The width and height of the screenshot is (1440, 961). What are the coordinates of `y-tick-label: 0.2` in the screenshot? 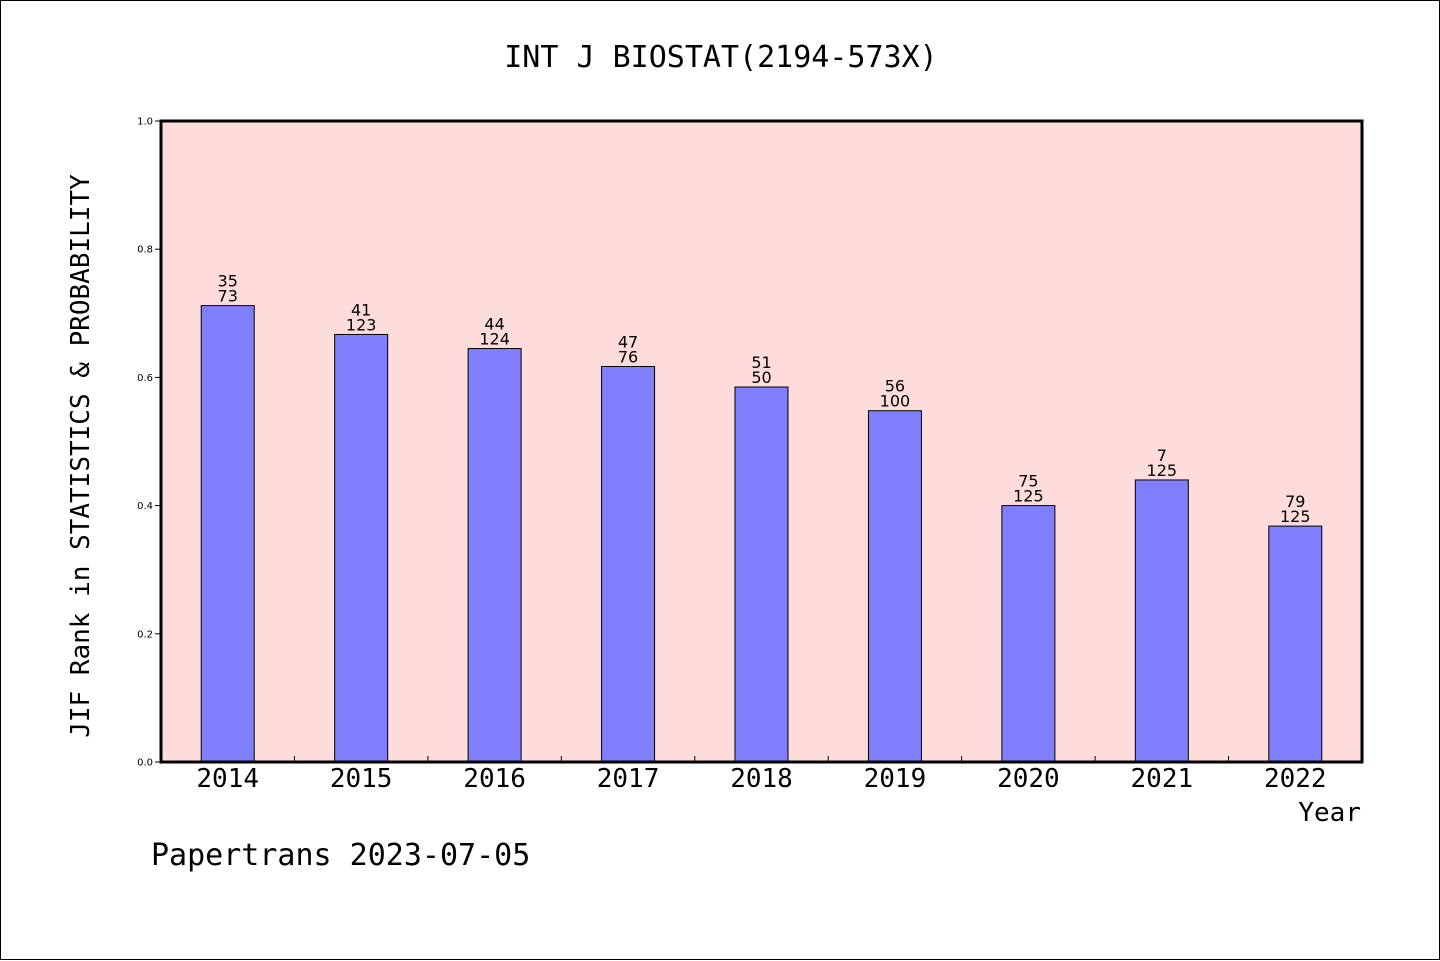 It's located at (145, 634).